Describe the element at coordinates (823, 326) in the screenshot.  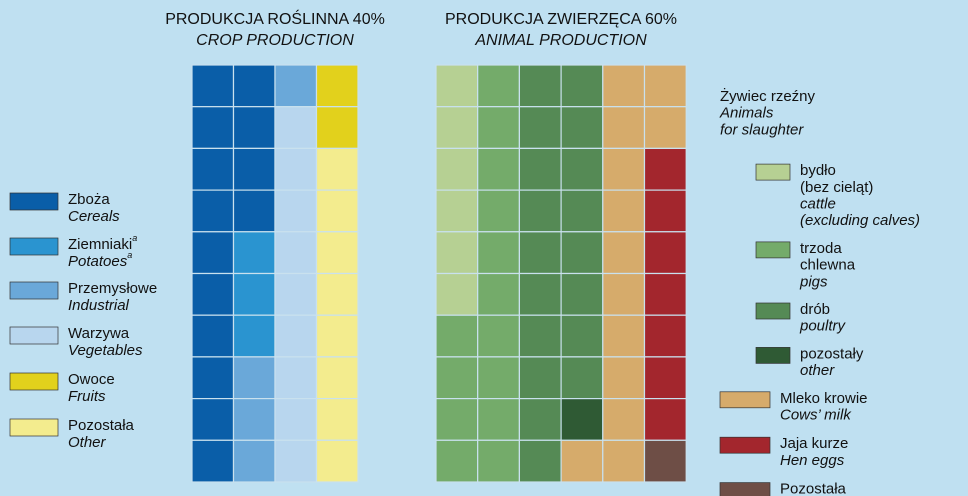
I see `legend-label: poultry` at that location.